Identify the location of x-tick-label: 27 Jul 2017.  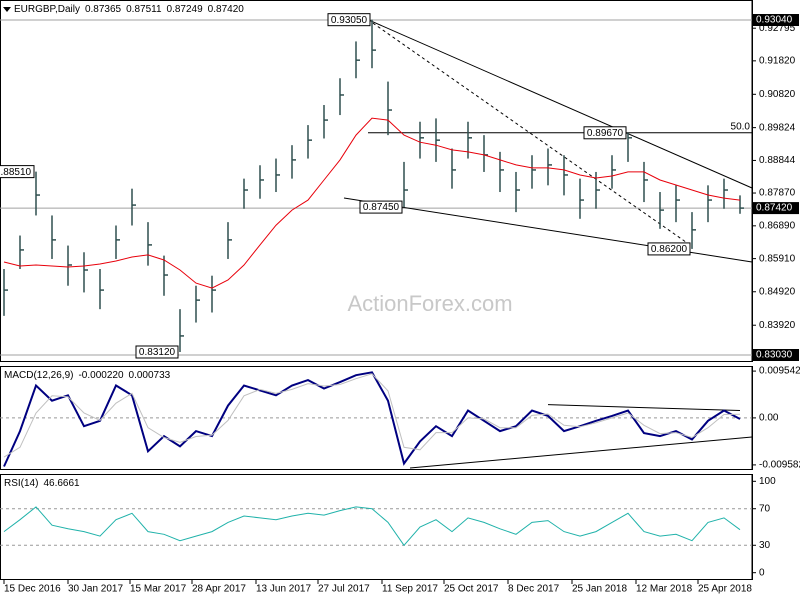
(344, 589).